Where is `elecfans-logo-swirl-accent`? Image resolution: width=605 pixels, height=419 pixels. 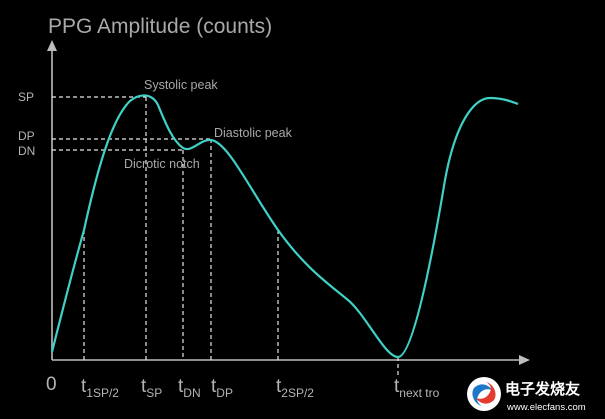 elecfans-logo-swirl-accent is located at coordinates (486, 393).